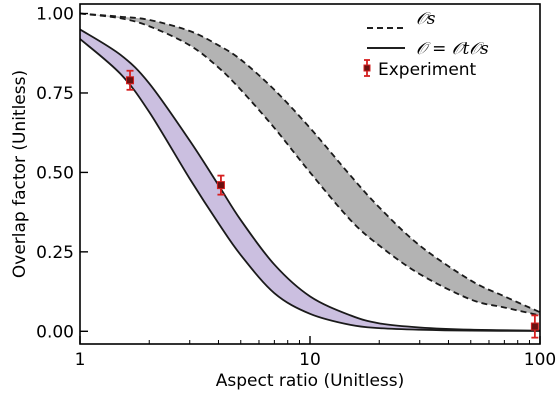  I want to click on legend-label-os: 𝒪s, so click(426, 19).